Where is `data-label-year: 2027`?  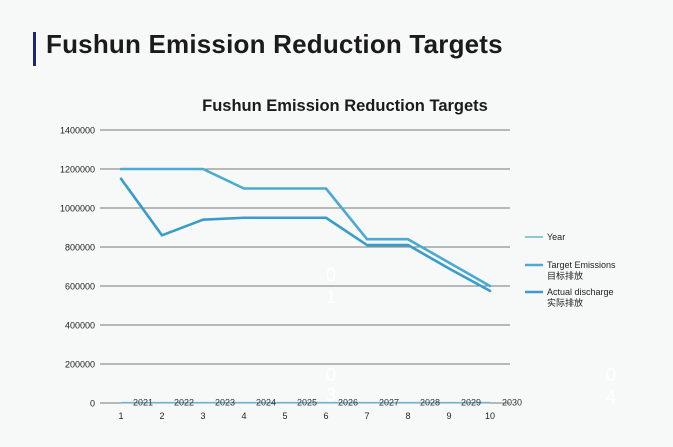 data-label-year: 2027 is located at coordinates (389, 403).